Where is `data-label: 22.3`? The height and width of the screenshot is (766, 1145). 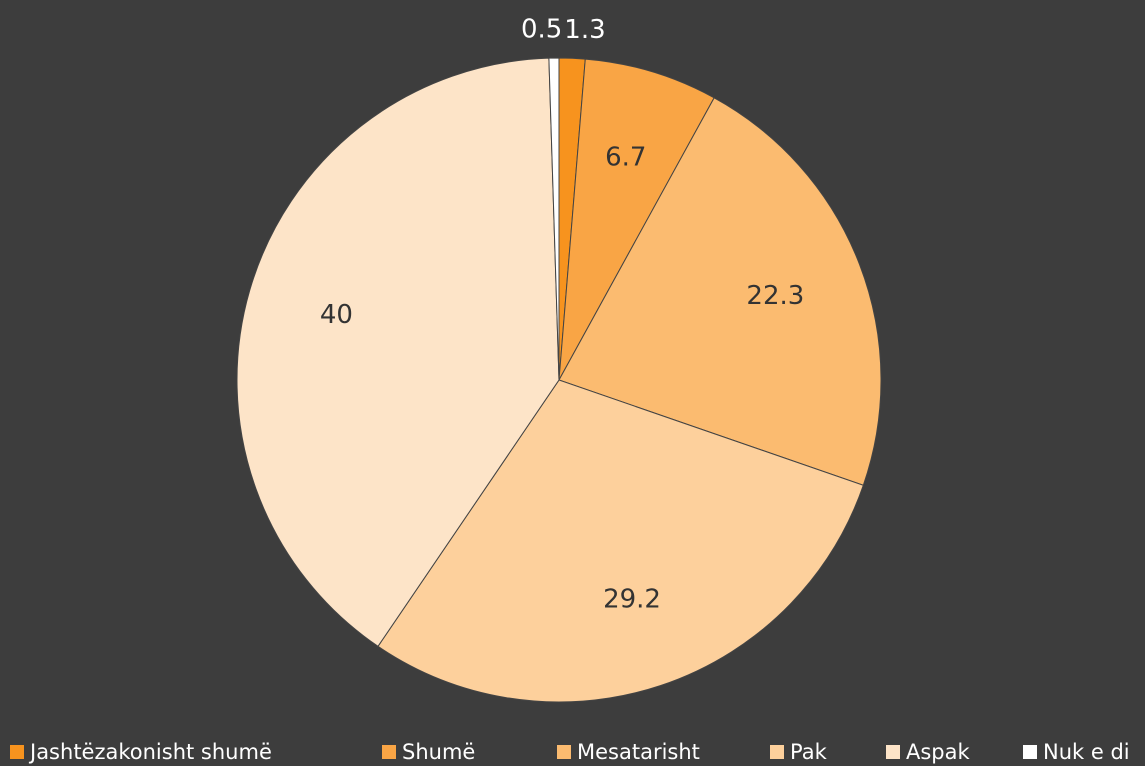
data-label: 22.3 is located at coordinates (775, 296).